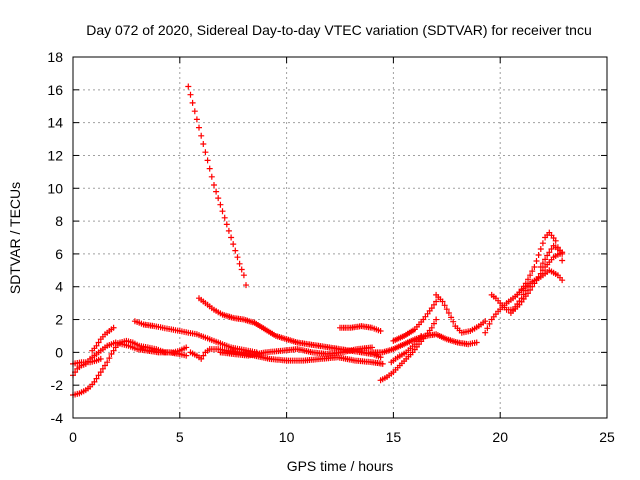  What do you see at coordinates (394, 437) in the screenshot?
I see `x-tick-label: 15` at bounding box center [394, 437].